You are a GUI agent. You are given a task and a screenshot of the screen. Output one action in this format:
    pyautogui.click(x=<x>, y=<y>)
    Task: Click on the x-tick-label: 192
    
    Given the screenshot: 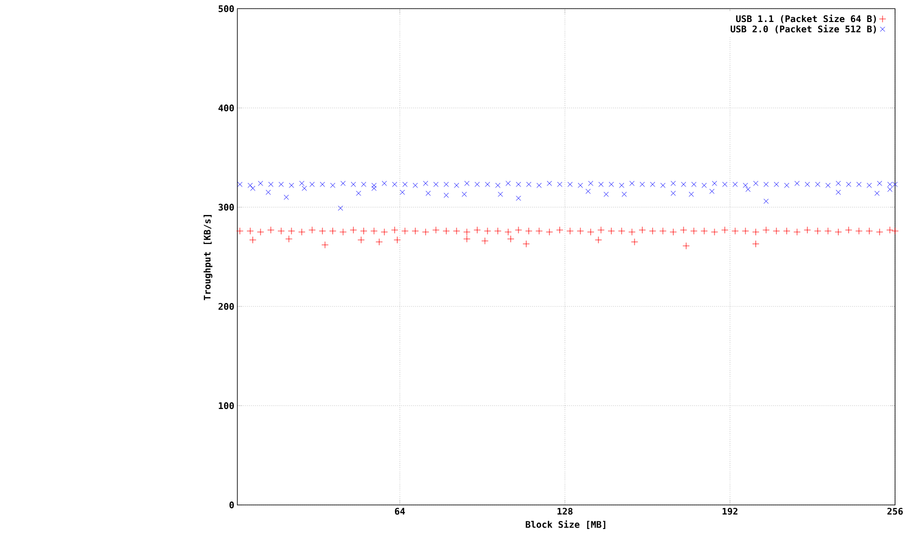 What is the action you would take?
    pyautogui.click(x=730, y=511)
    